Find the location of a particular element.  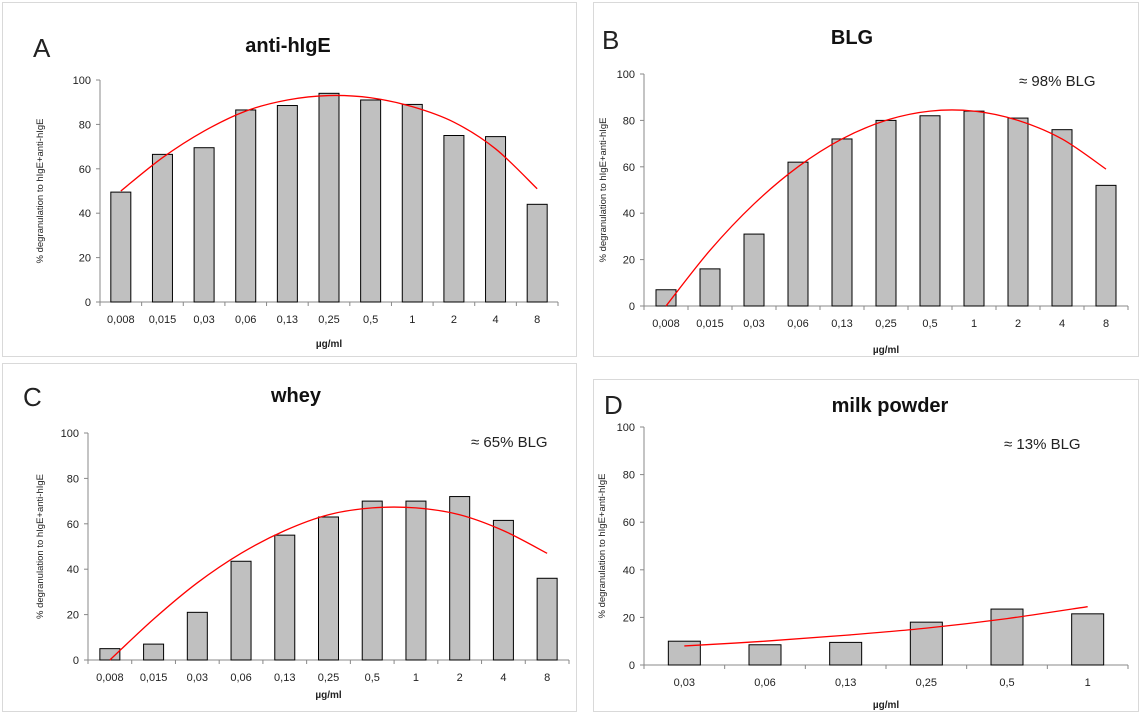

panel-letter: A is located at coordinates (42, 48).